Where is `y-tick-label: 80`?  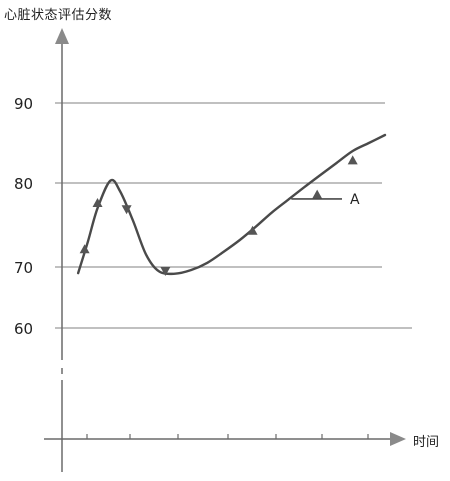
y-tick-label: 80 is located at coordinates (23, 184).